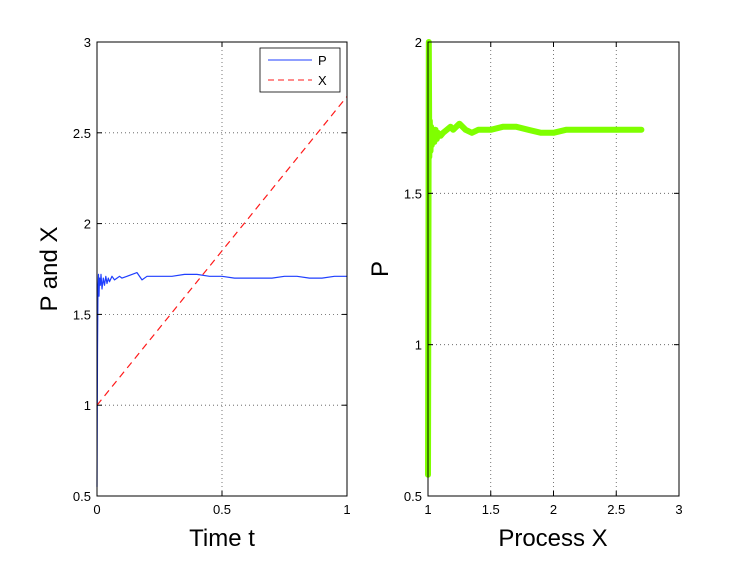 The height and width of the screenshot is (562, 747). Describe the element at coordinates (346, 509) in the screenshot. I see `left-xtick-label: 1` at that location.